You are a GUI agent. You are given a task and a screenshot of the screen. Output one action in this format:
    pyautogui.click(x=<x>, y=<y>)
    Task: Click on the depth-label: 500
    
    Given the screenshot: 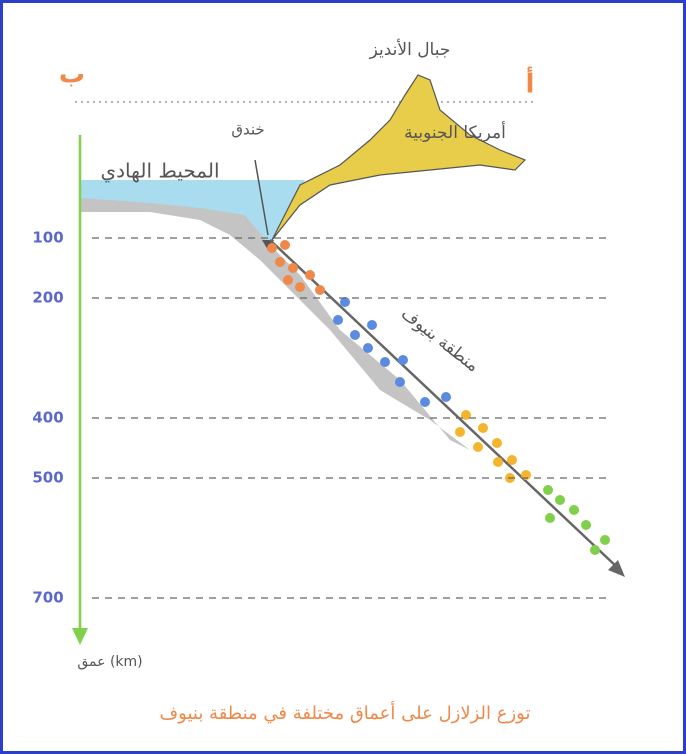 What is the action you would take?
    pyautogui.click(x=47, y=478)
    